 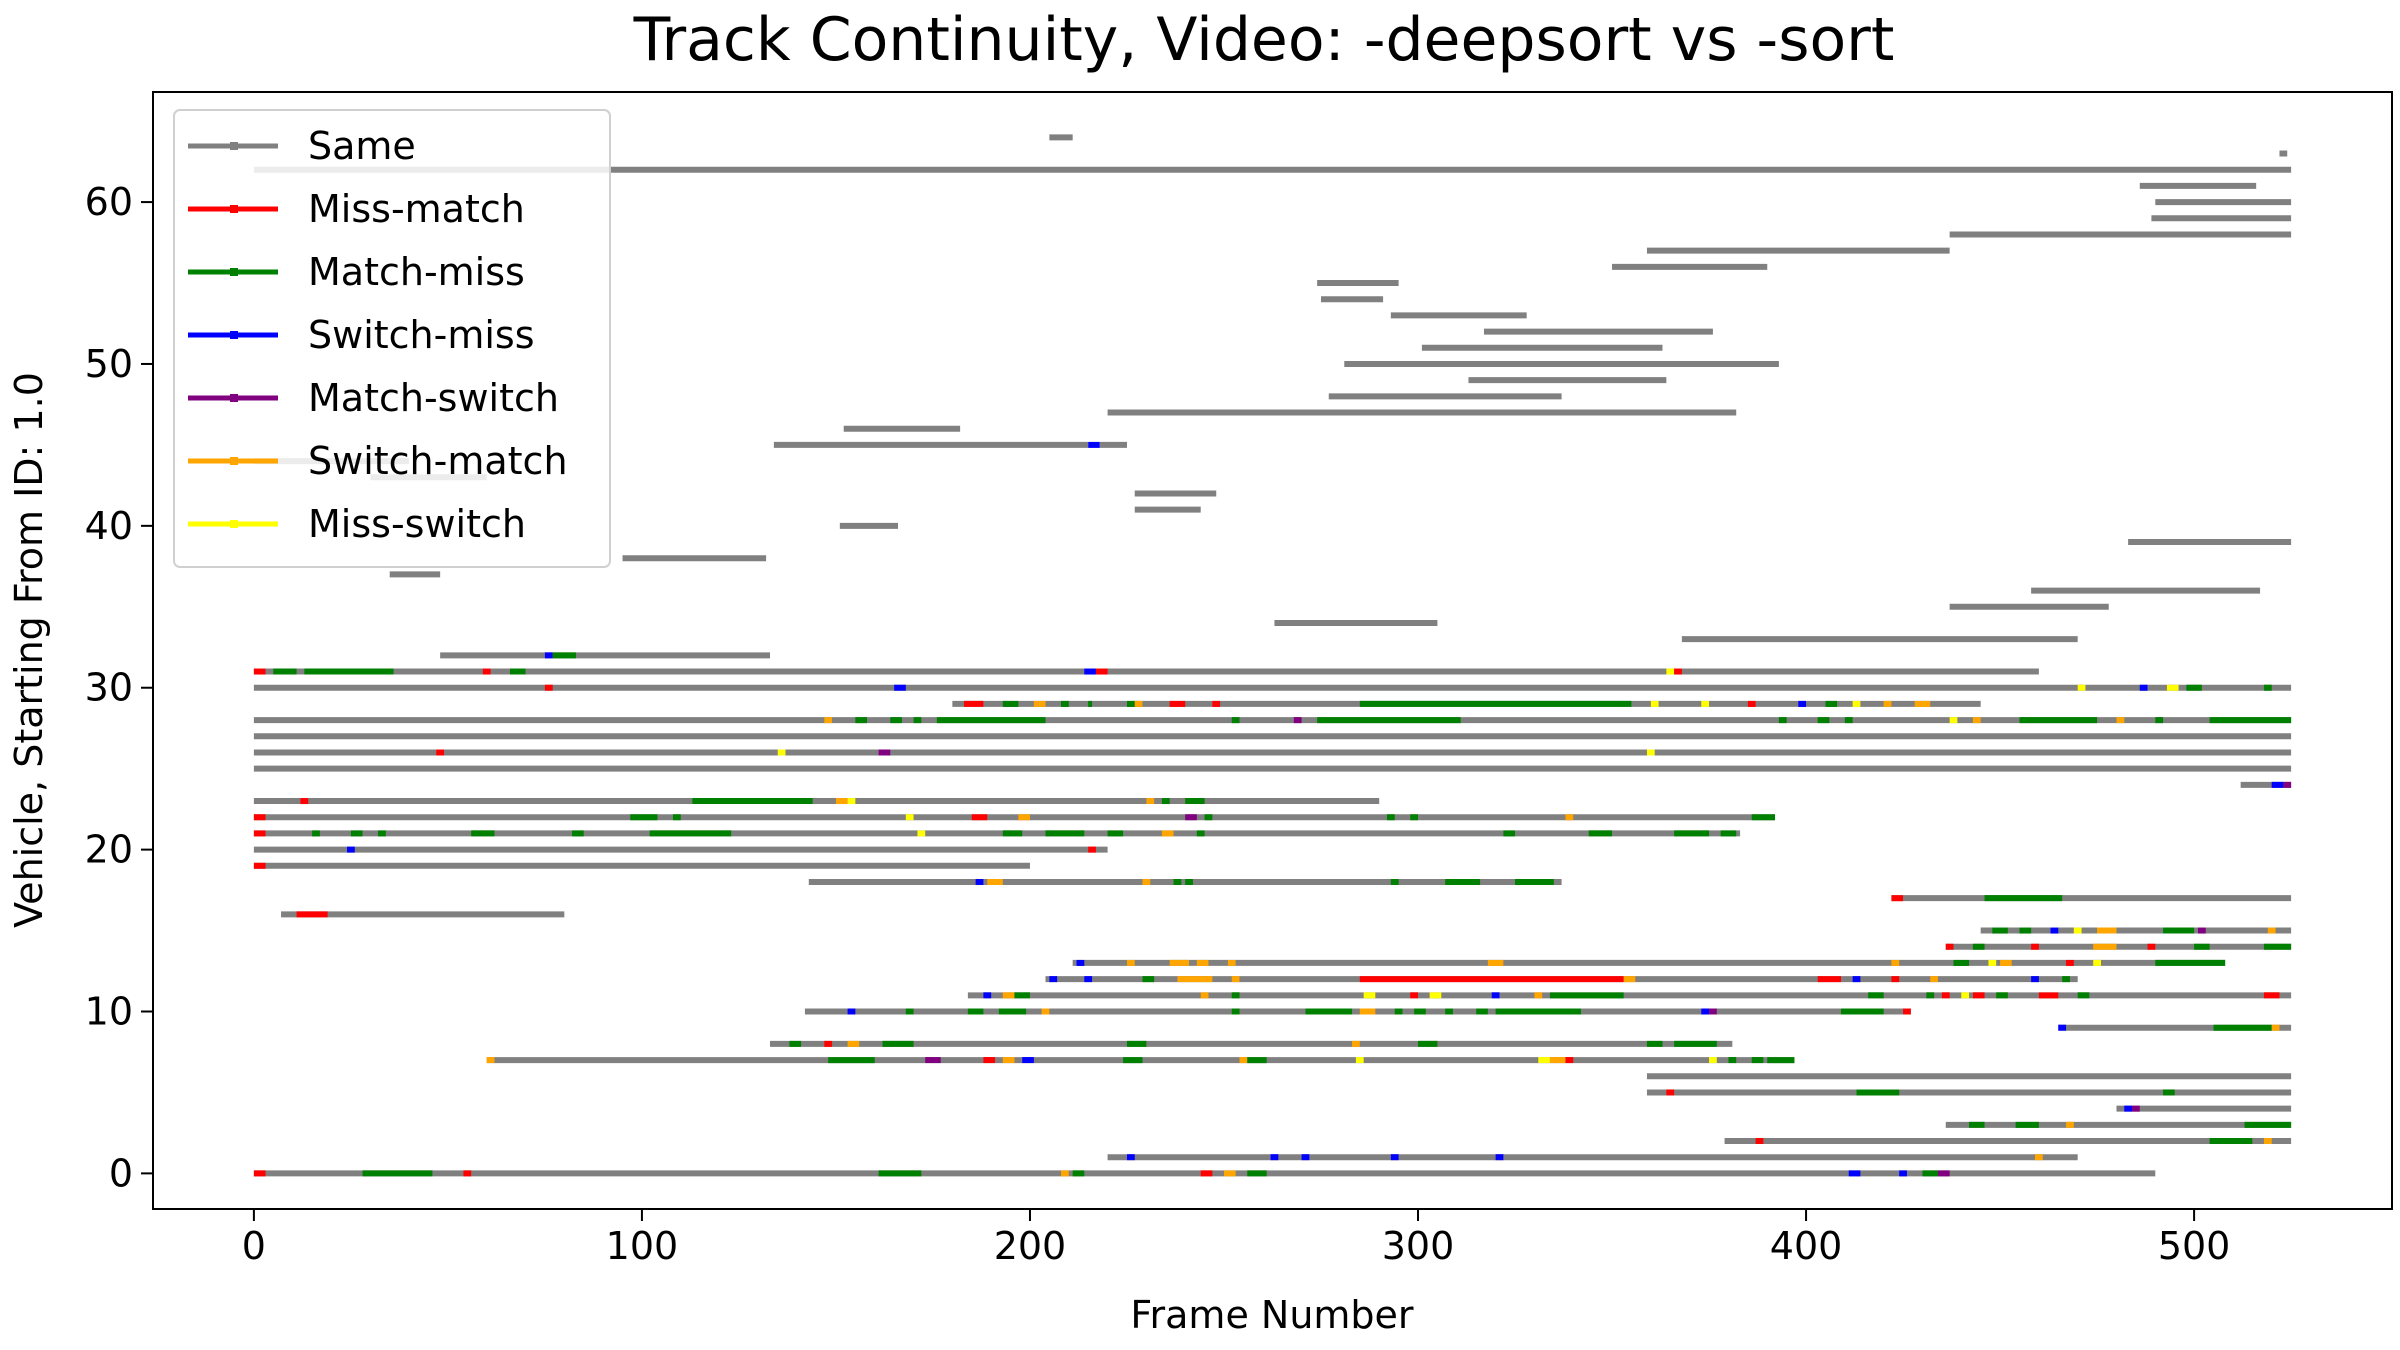 I want to click on x-tick-label-0: 0, so click(x=254, y=1246).